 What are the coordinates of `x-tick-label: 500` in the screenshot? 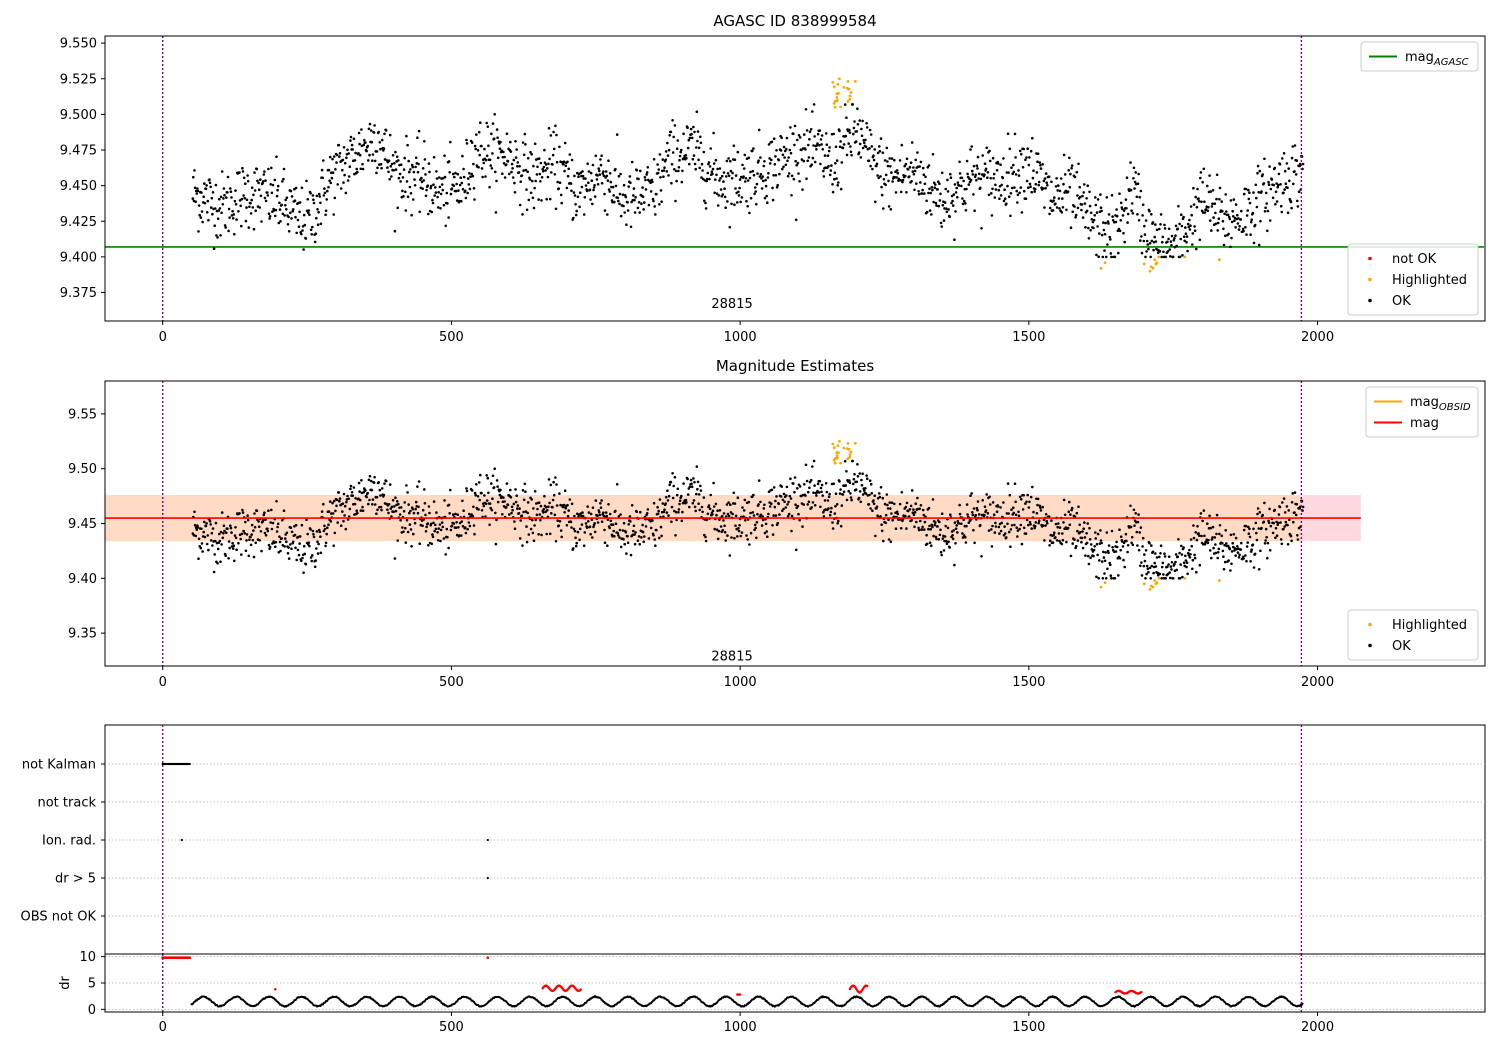 It's located at (451, 337).